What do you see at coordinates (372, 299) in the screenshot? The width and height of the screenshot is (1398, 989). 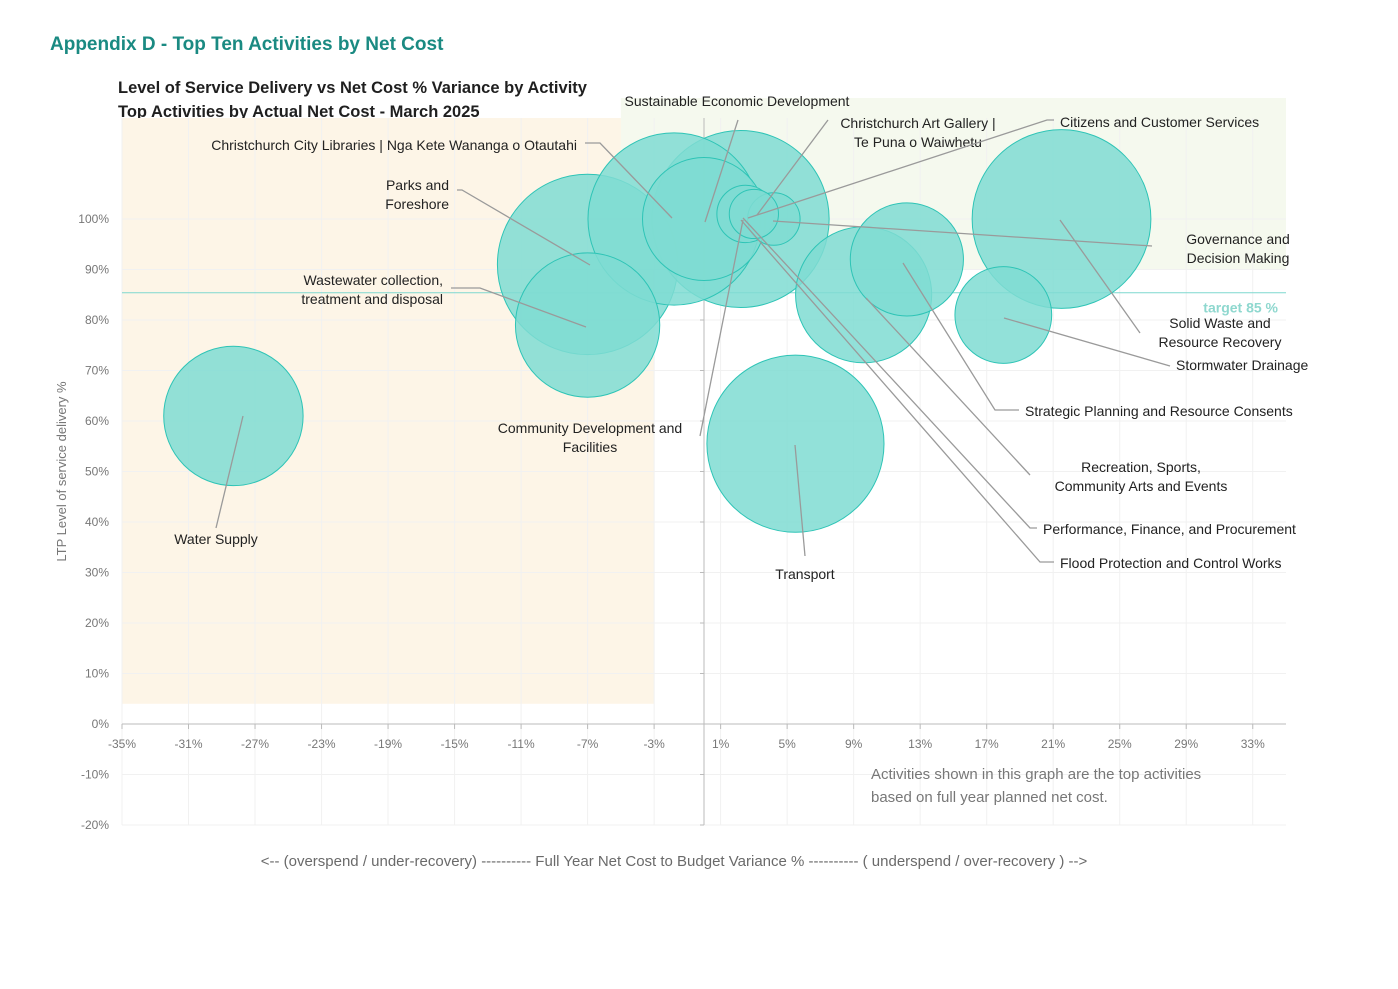 I see `bubble-label: treatment and disposal` at bounding box center [372, 299].